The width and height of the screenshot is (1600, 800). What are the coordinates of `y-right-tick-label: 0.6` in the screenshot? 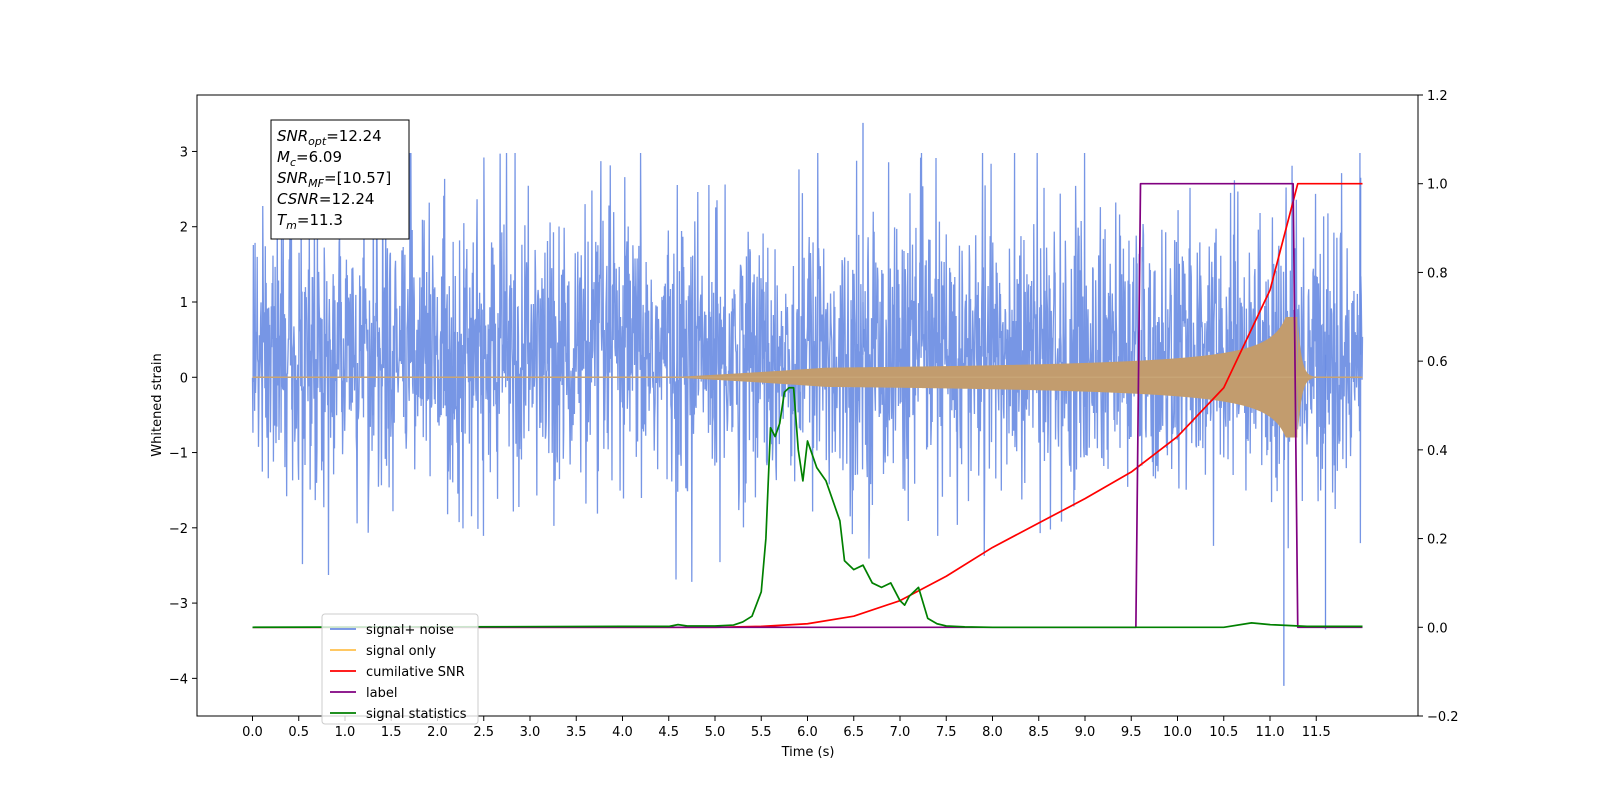 It's located at (1437, 362).